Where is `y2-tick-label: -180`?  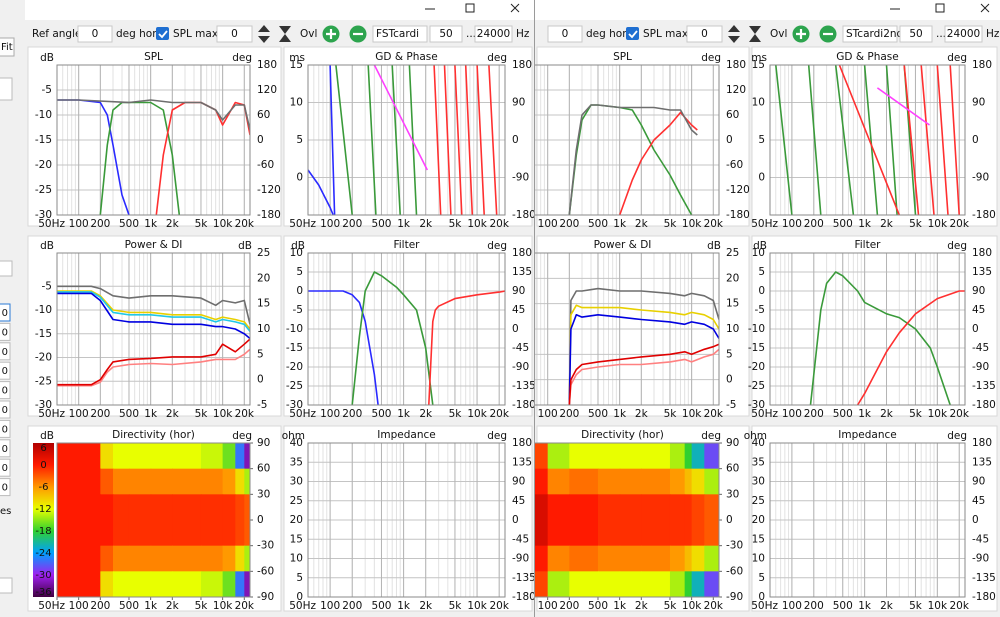
y2-tick-label: -180 is located at coordinates (269, 215).